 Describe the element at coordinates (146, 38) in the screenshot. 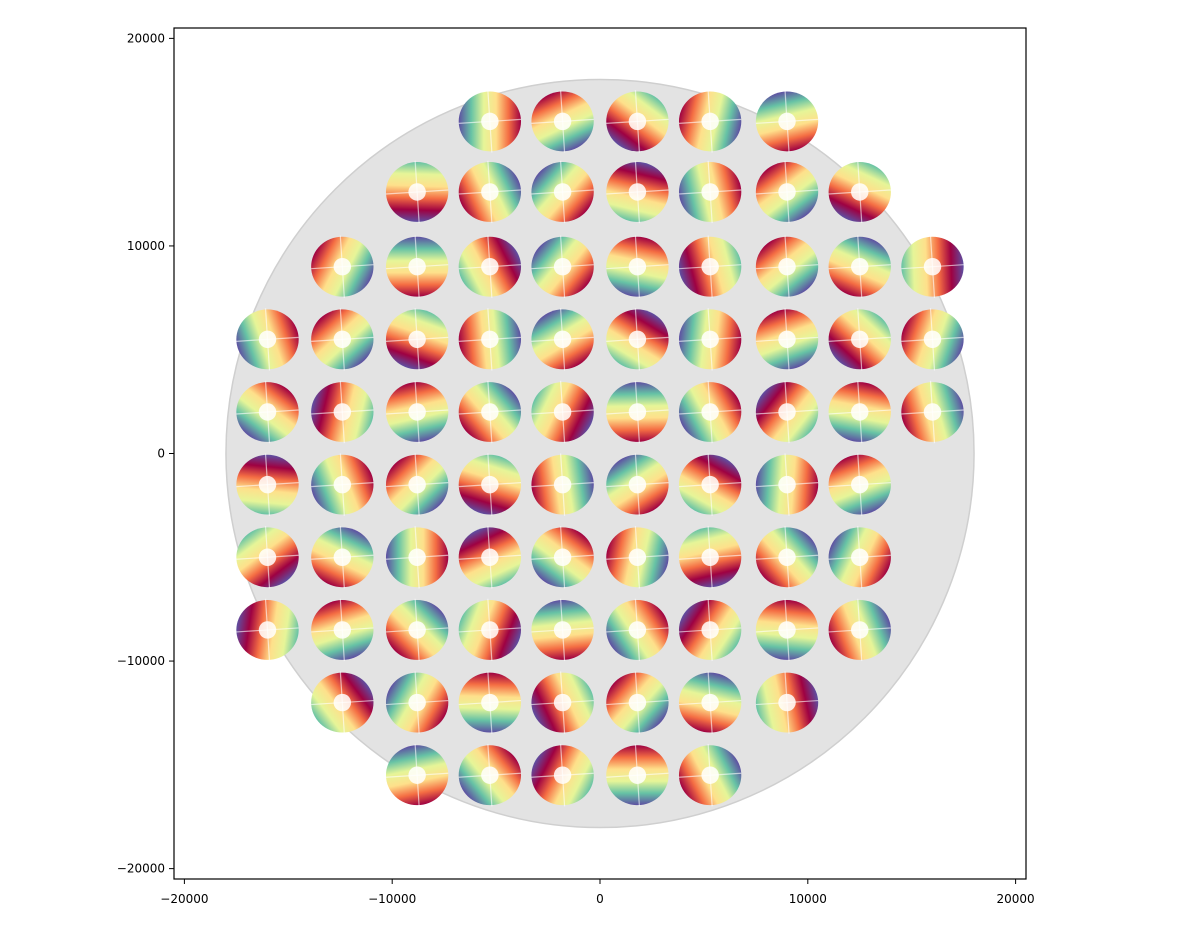

I see `y-tick-label: 20000` at that location.